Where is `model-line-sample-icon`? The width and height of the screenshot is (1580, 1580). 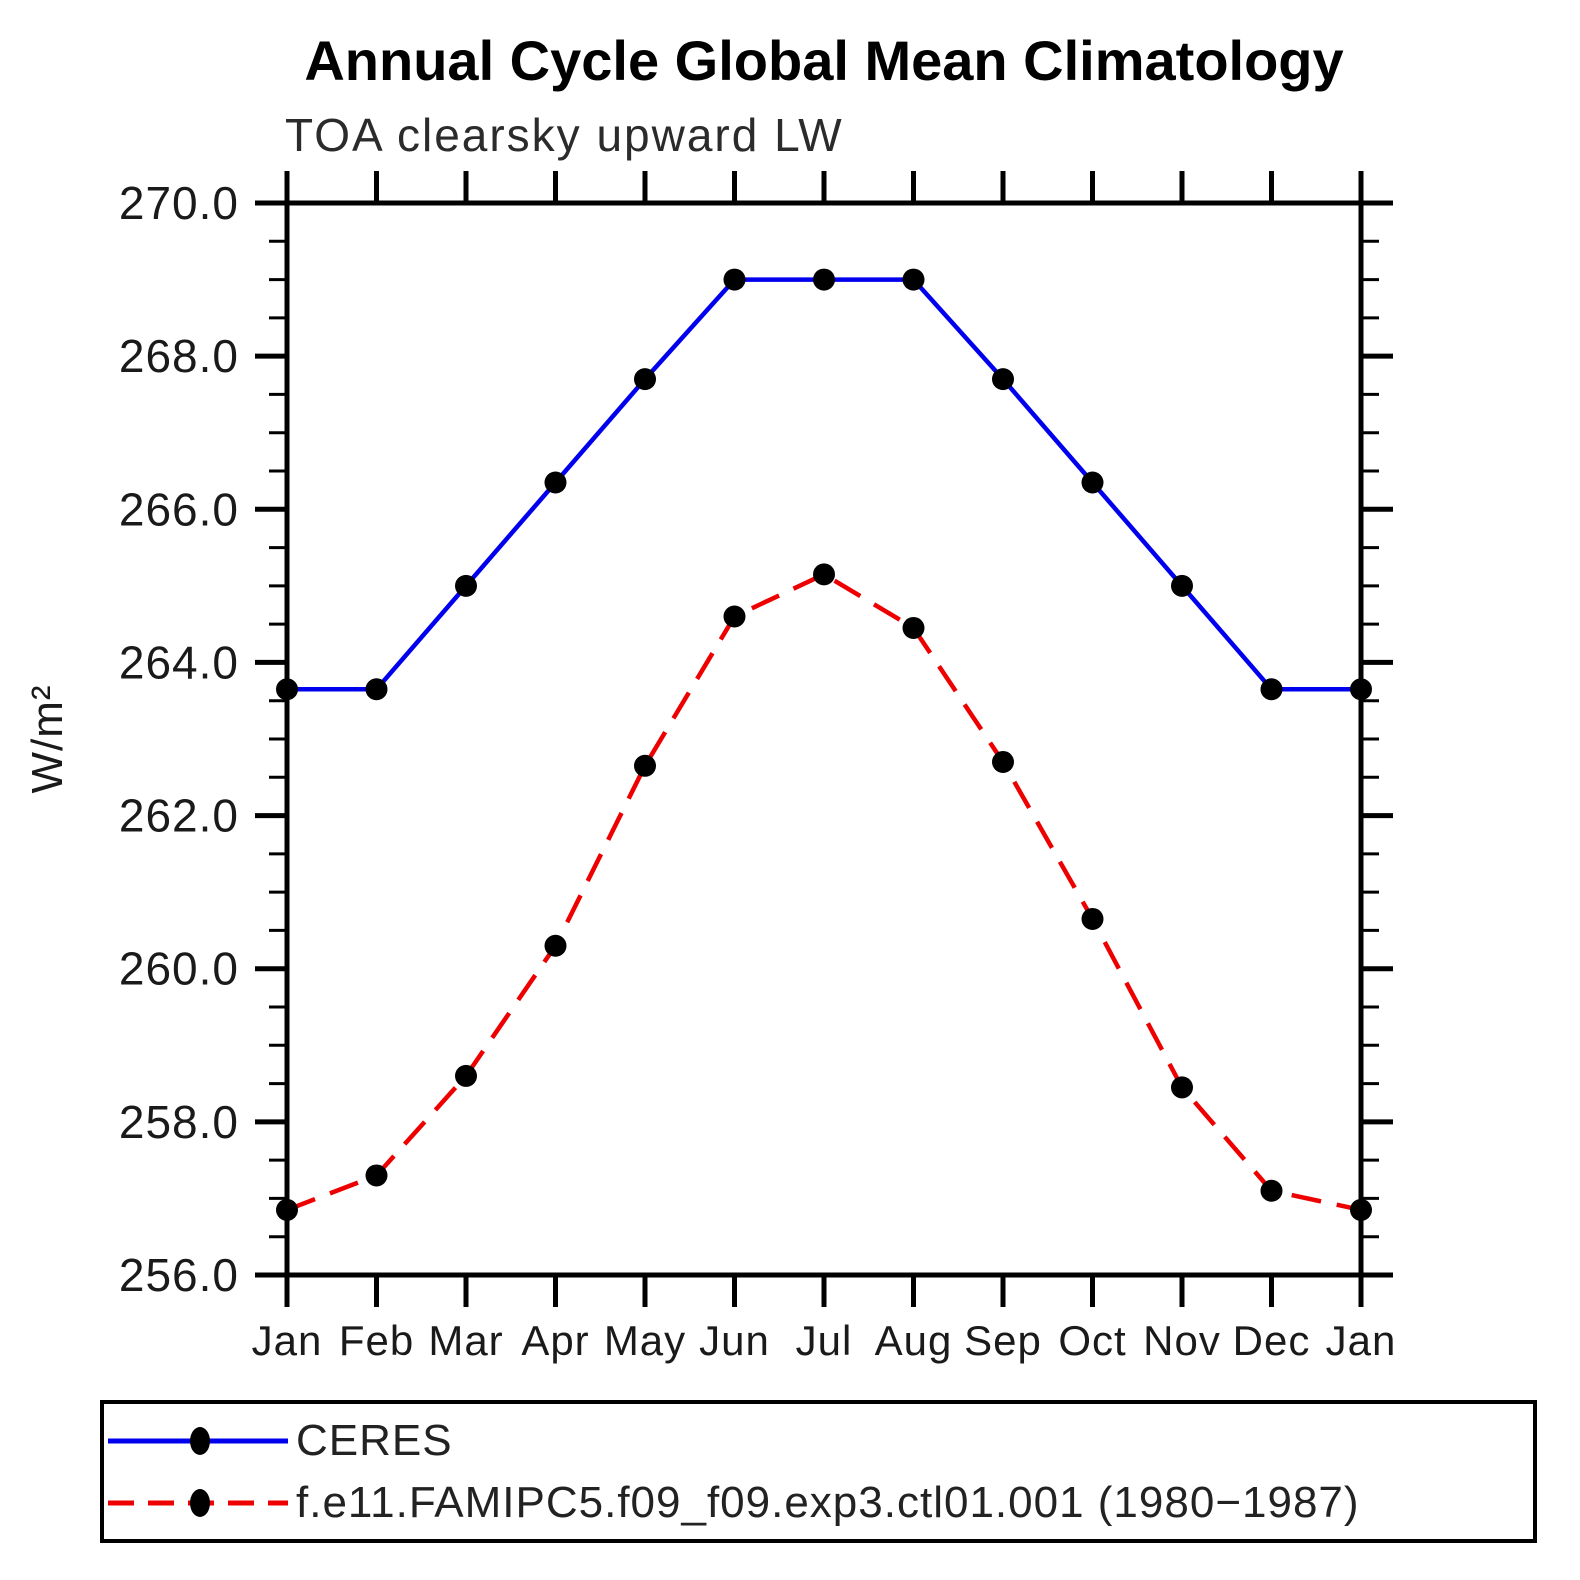 model-line-sample-icon is located at coordinates (198, 1502).